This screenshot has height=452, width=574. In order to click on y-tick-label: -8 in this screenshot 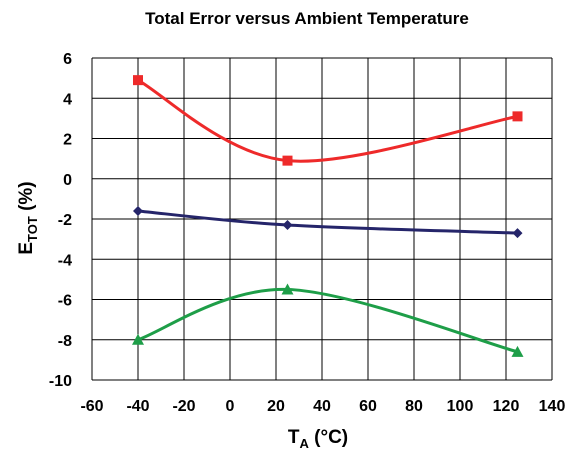, I will do `click(65, 341)`.